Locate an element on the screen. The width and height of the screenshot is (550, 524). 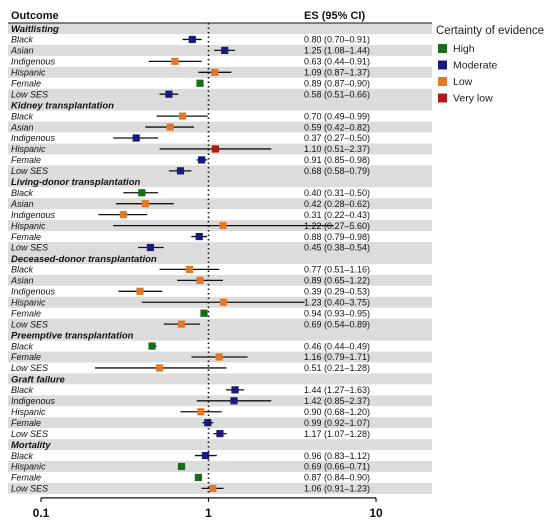
es-value: 0.37 (0.27–0.50) is located at coordinates (337, 138).